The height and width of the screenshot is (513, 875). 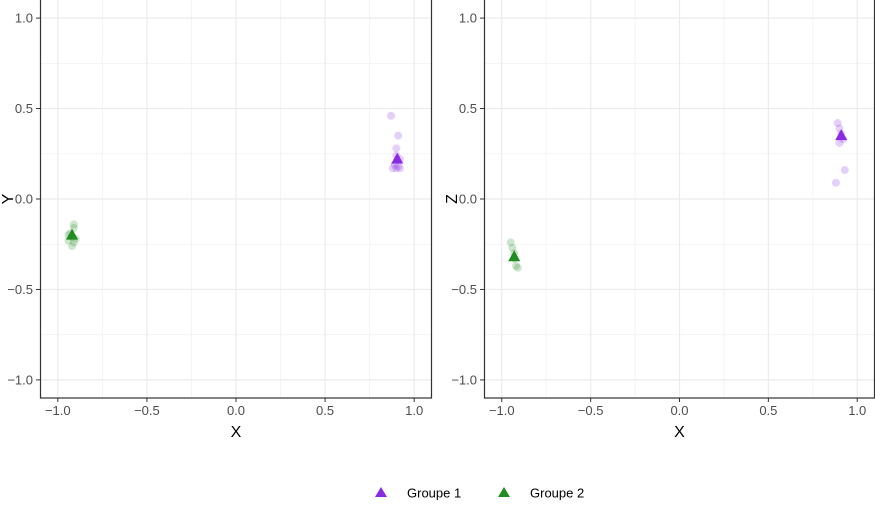 I want to click on legend: Groupe 1 Groupe 2, so click(x=479, y=493).